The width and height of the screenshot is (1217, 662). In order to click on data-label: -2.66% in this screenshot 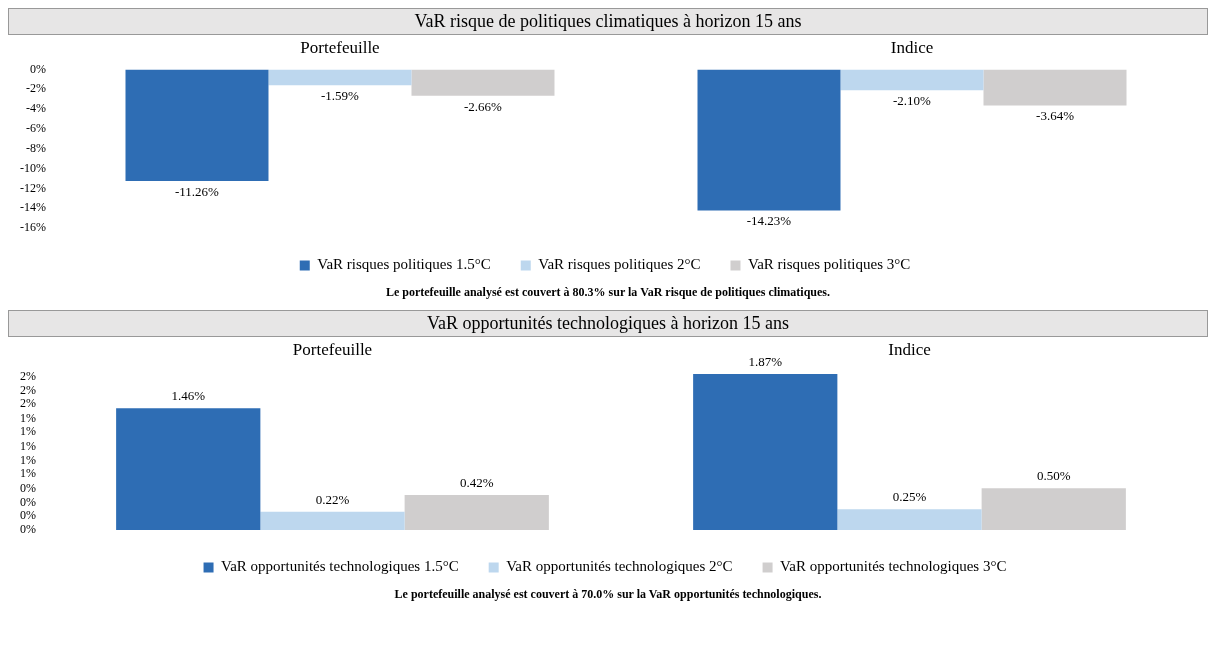, I will do `click(483, 106)`.